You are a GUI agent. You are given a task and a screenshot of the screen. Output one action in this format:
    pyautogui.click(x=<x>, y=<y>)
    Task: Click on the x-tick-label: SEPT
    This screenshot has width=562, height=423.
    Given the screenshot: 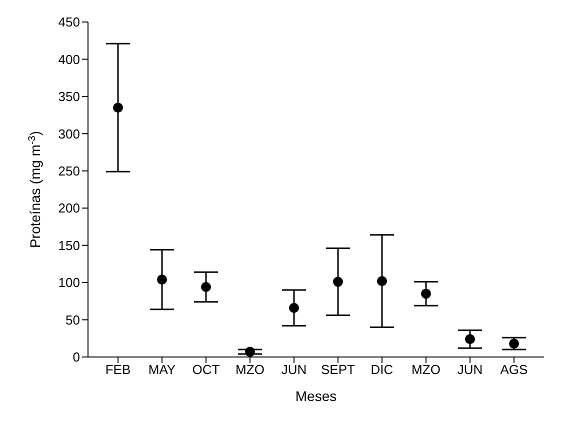 What is the action you would take?
    pyautogui.click(x=338, y=370)
    